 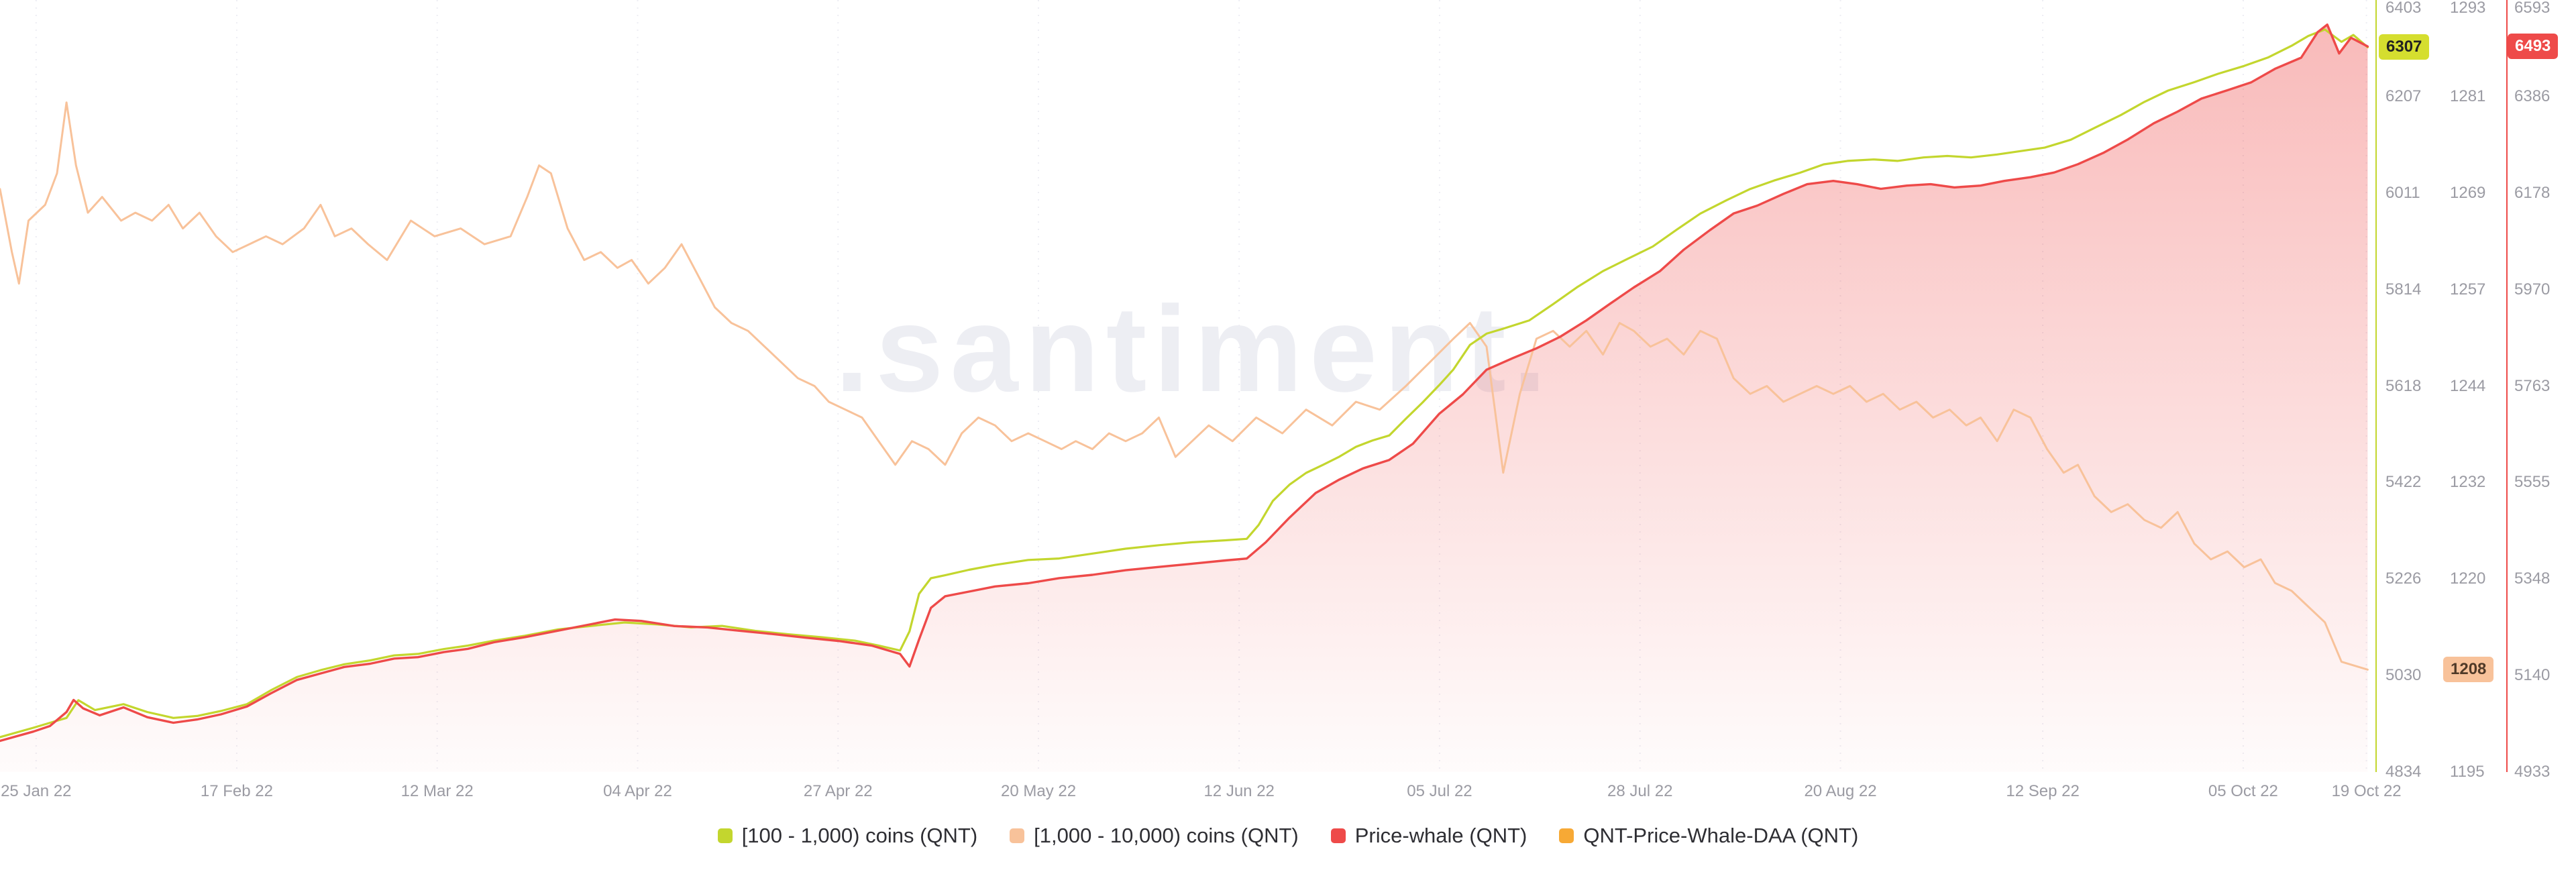 I want to click on x-axis-tick: 05 Oct 22, so click(x=2243, y=791).